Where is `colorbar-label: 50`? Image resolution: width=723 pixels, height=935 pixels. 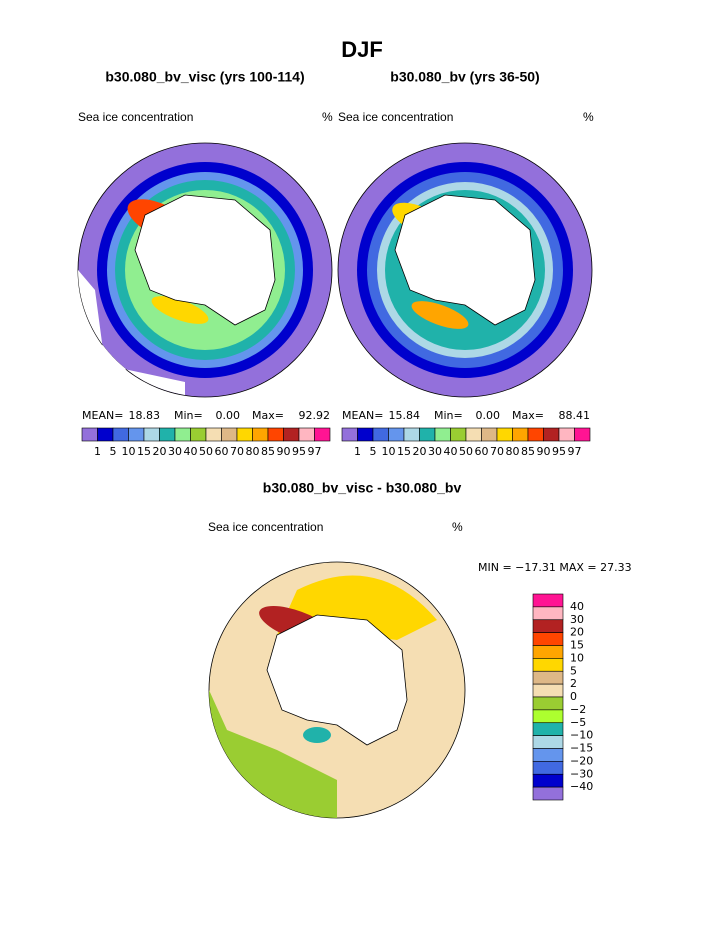 colorbar-label: 50 is located at coordinates (206, 451).